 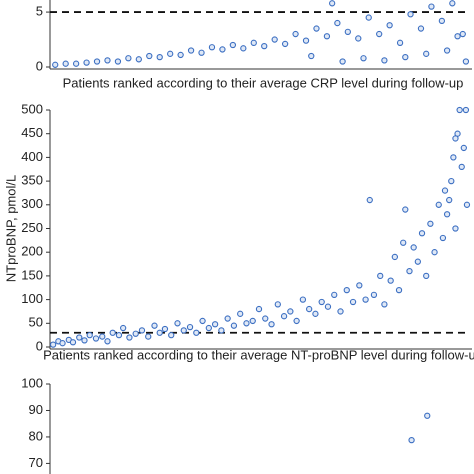 I want to click on y-tick-label: 90, so click(x=36, y=409).